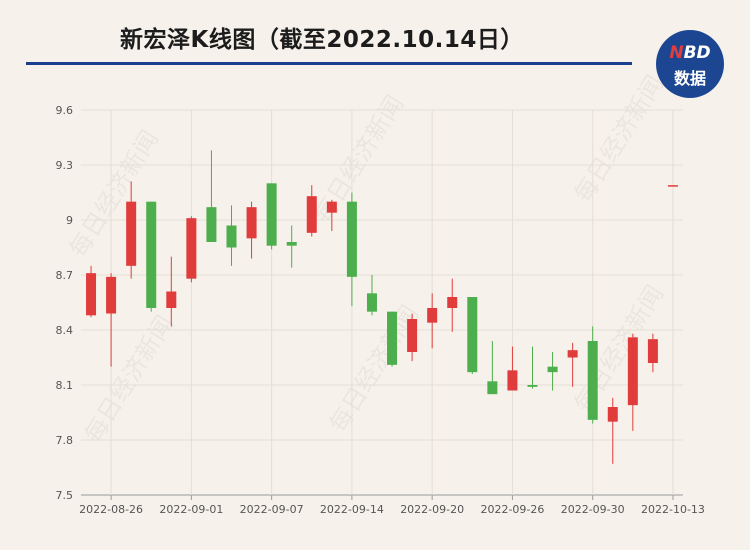 The width and height of the screenshot is (750, 550). Describe the element at coordinates (65, 275) in the screenshot. I see `y-tick-label: 8.7` at that location.